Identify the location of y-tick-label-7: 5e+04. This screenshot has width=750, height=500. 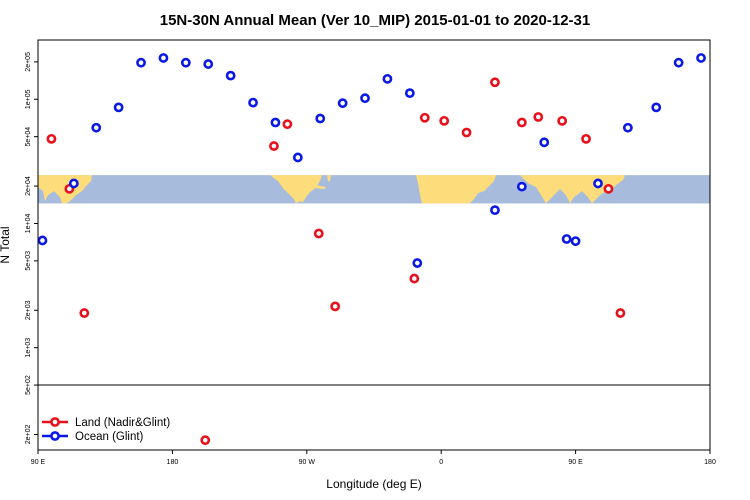
(28, 137).